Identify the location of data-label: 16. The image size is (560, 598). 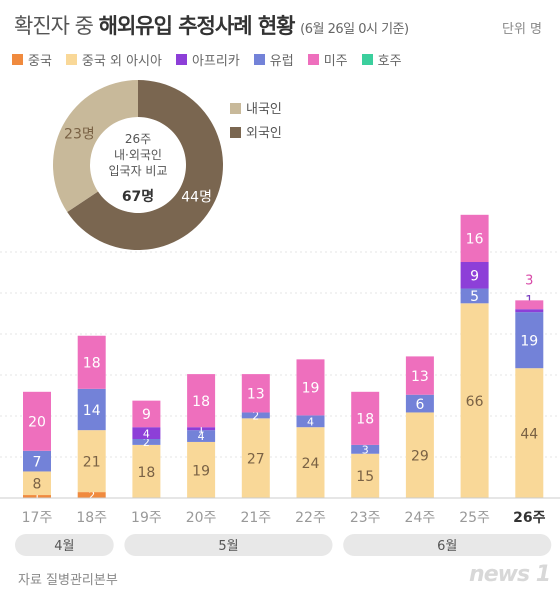
(475, 240).